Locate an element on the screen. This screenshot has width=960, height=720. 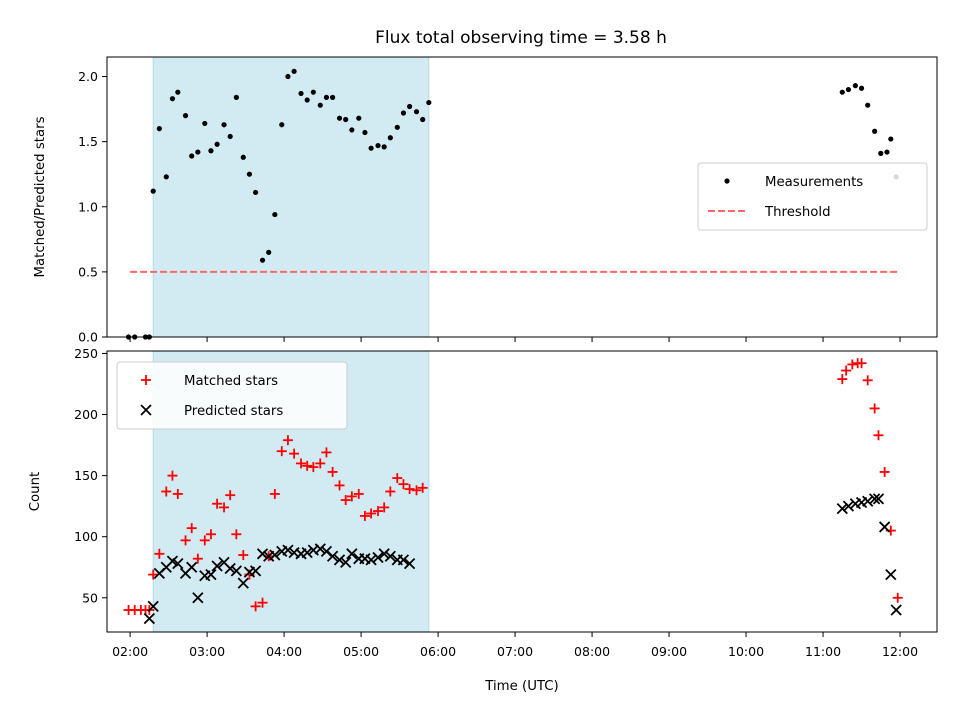
legend-label: Predicted stars is located at coordinates (233, 411).